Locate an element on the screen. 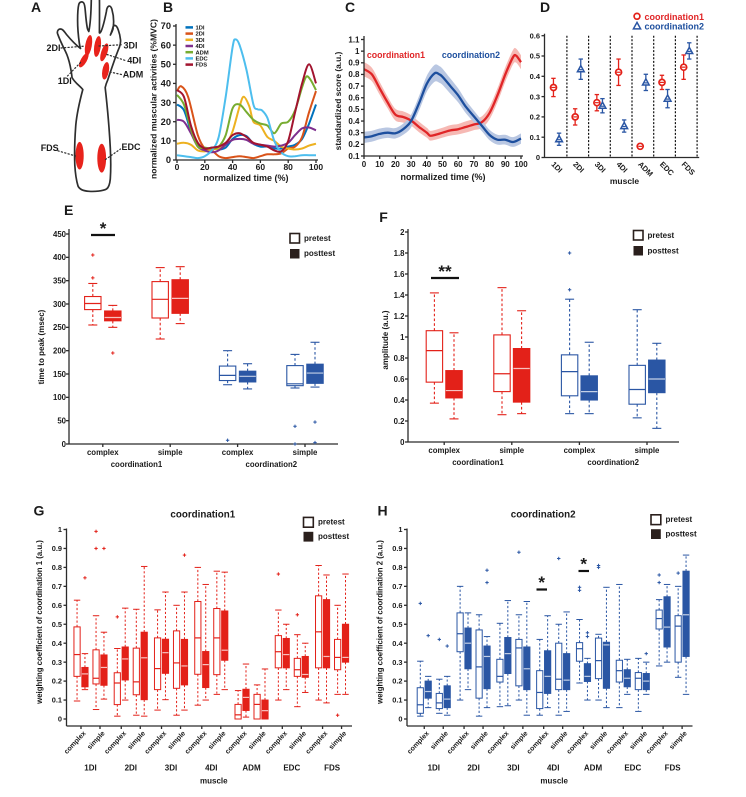  svg-text: 1.2 is located at coordinates (400, 316).